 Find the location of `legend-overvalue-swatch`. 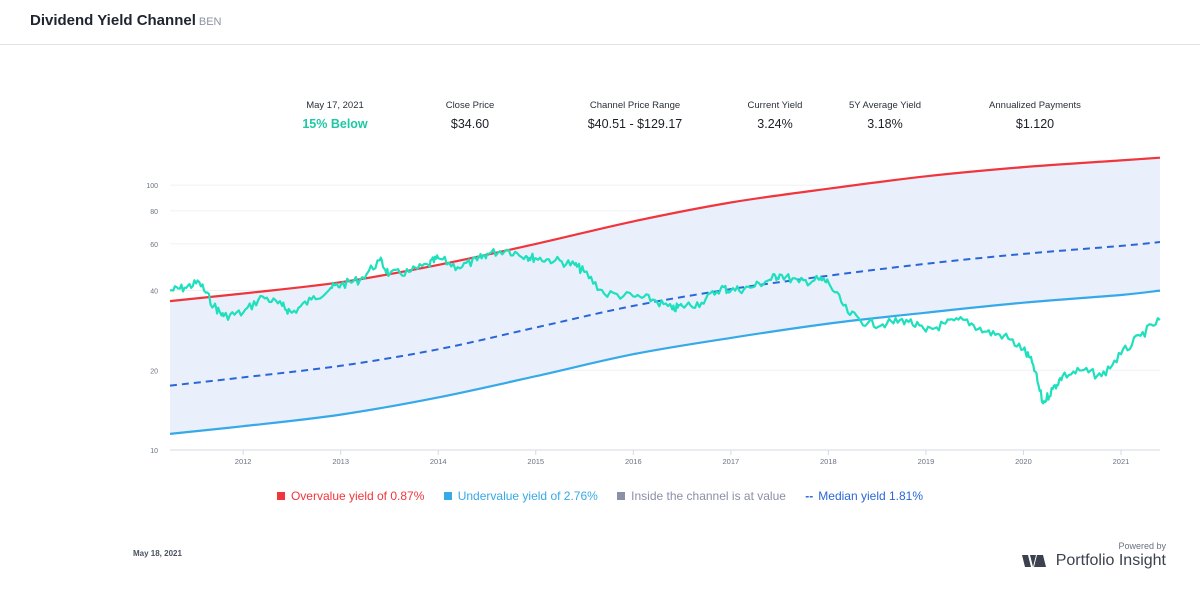

legend-overvalue-swatch is located at coordinates (280, 496).